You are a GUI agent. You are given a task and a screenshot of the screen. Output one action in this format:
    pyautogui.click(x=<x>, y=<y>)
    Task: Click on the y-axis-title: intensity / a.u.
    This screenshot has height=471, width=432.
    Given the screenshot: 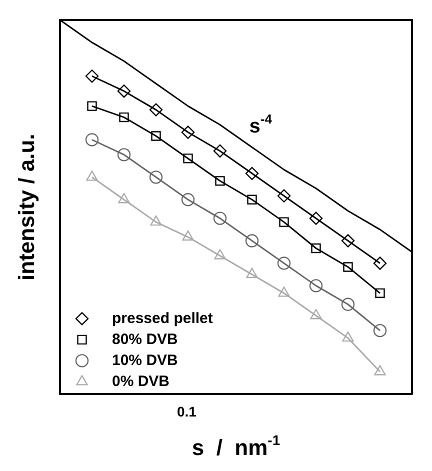 What is the action you would take?
    pyautogui.click(x=26, y=207)
    